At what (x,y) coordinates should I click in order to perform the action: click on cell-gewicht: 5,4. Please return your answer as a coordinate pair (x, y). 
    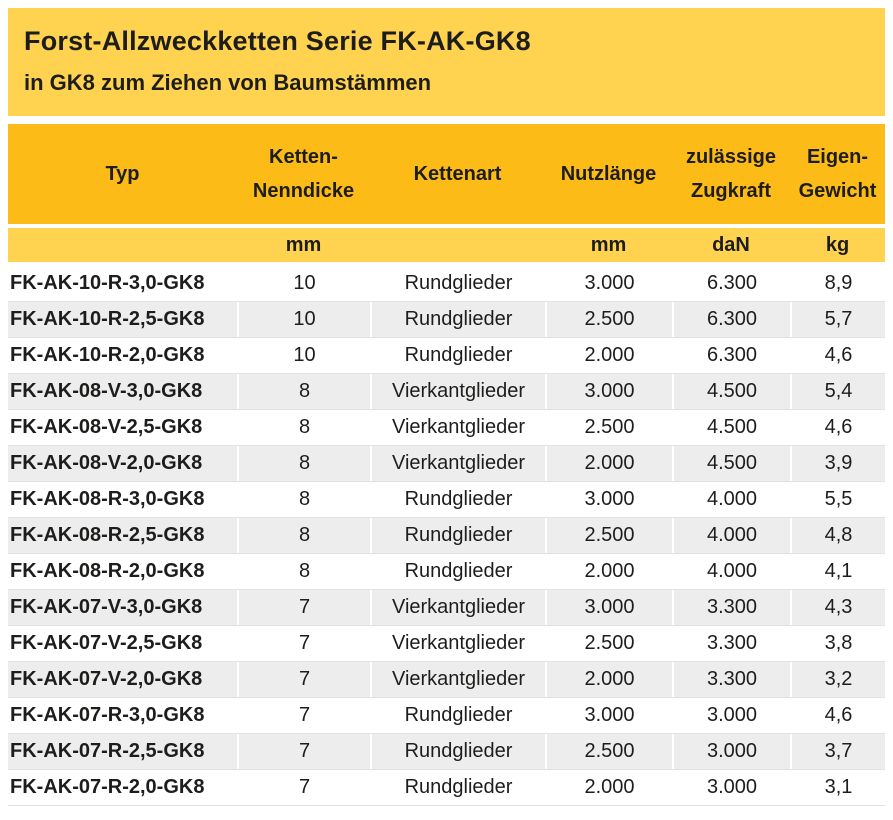
    Looking at the image, I should click on (837, 391).